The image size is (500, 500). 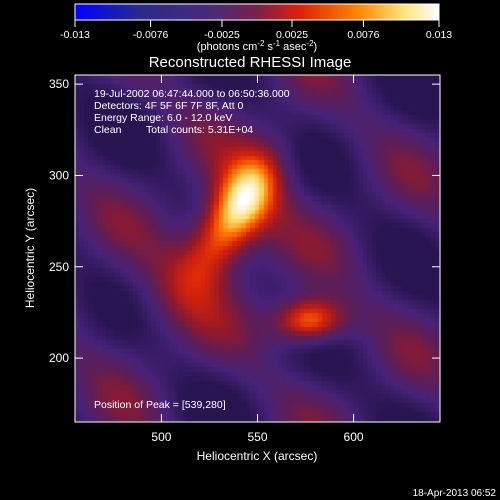 I want to click on annotation-clean: Clean, so click(x=108, y=130).